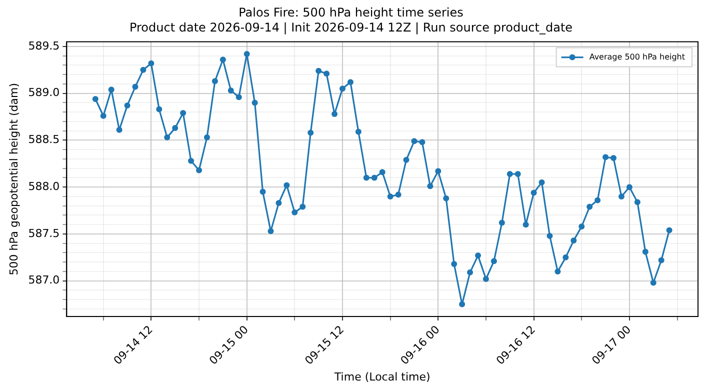  Describe the element at coordinates (44, 139) in the screenshot. I see `y-tick-label: 588.5` at that location.